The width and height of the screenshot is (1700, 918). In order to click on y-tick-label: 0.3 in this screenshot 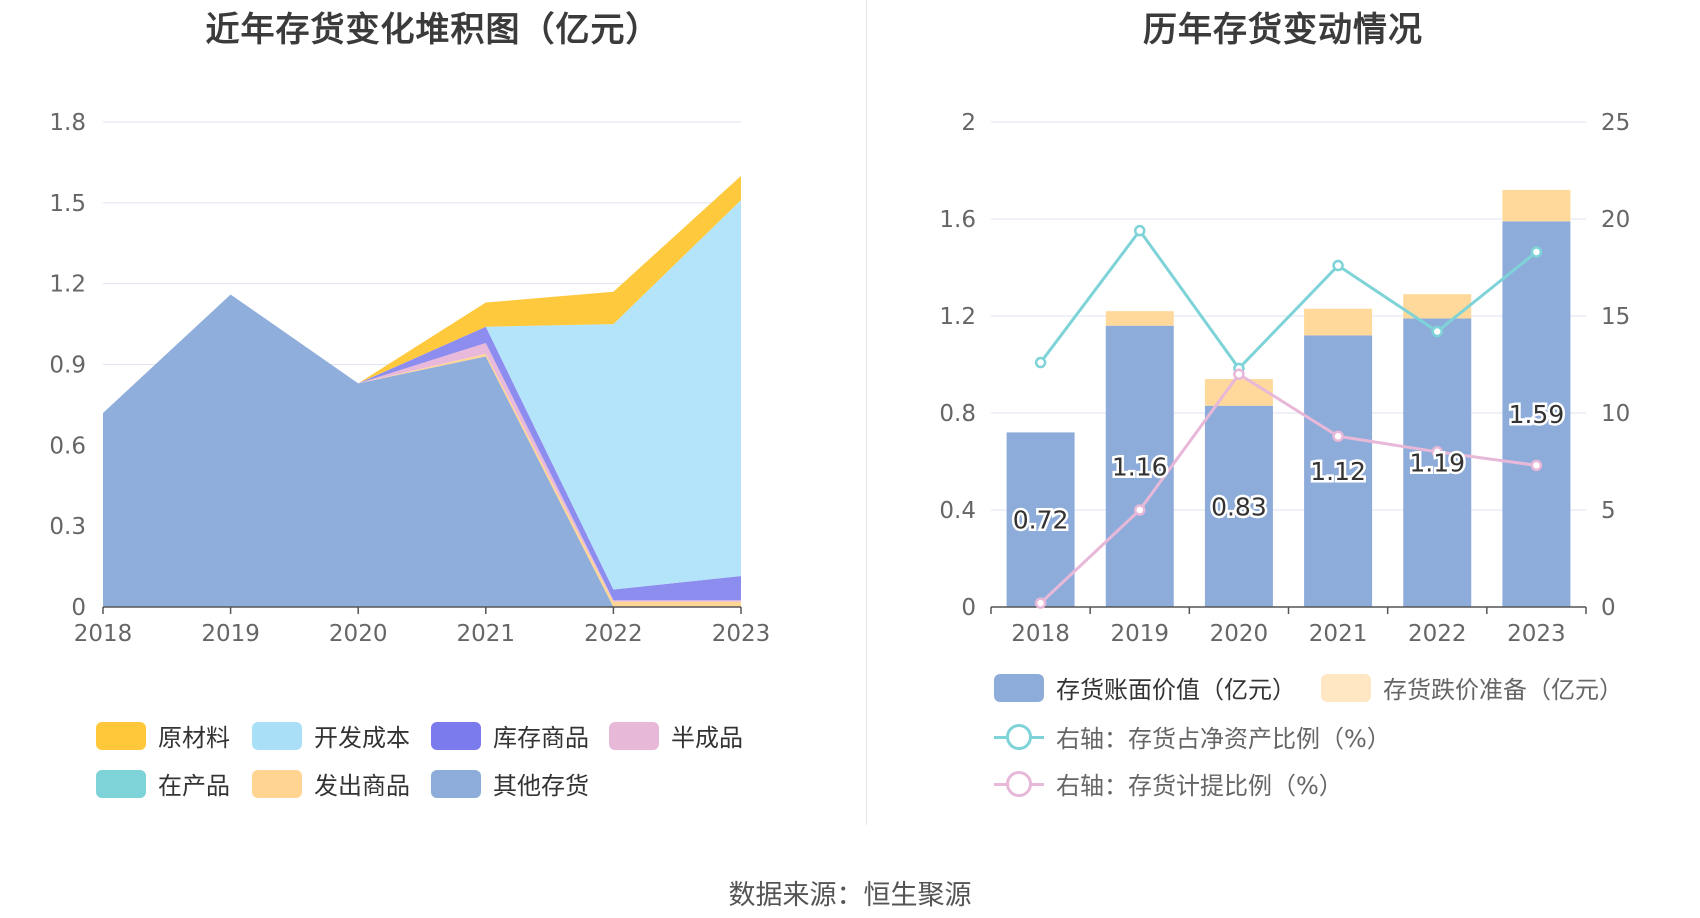, I will do `click(67, 527)`.